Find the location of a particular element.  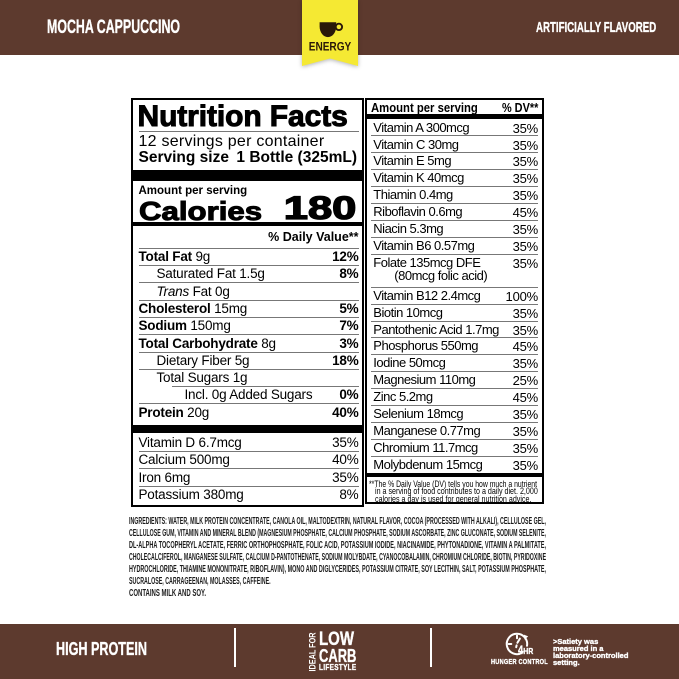

svg-text: IDEAL FOR is located at coordinates (312, 651).